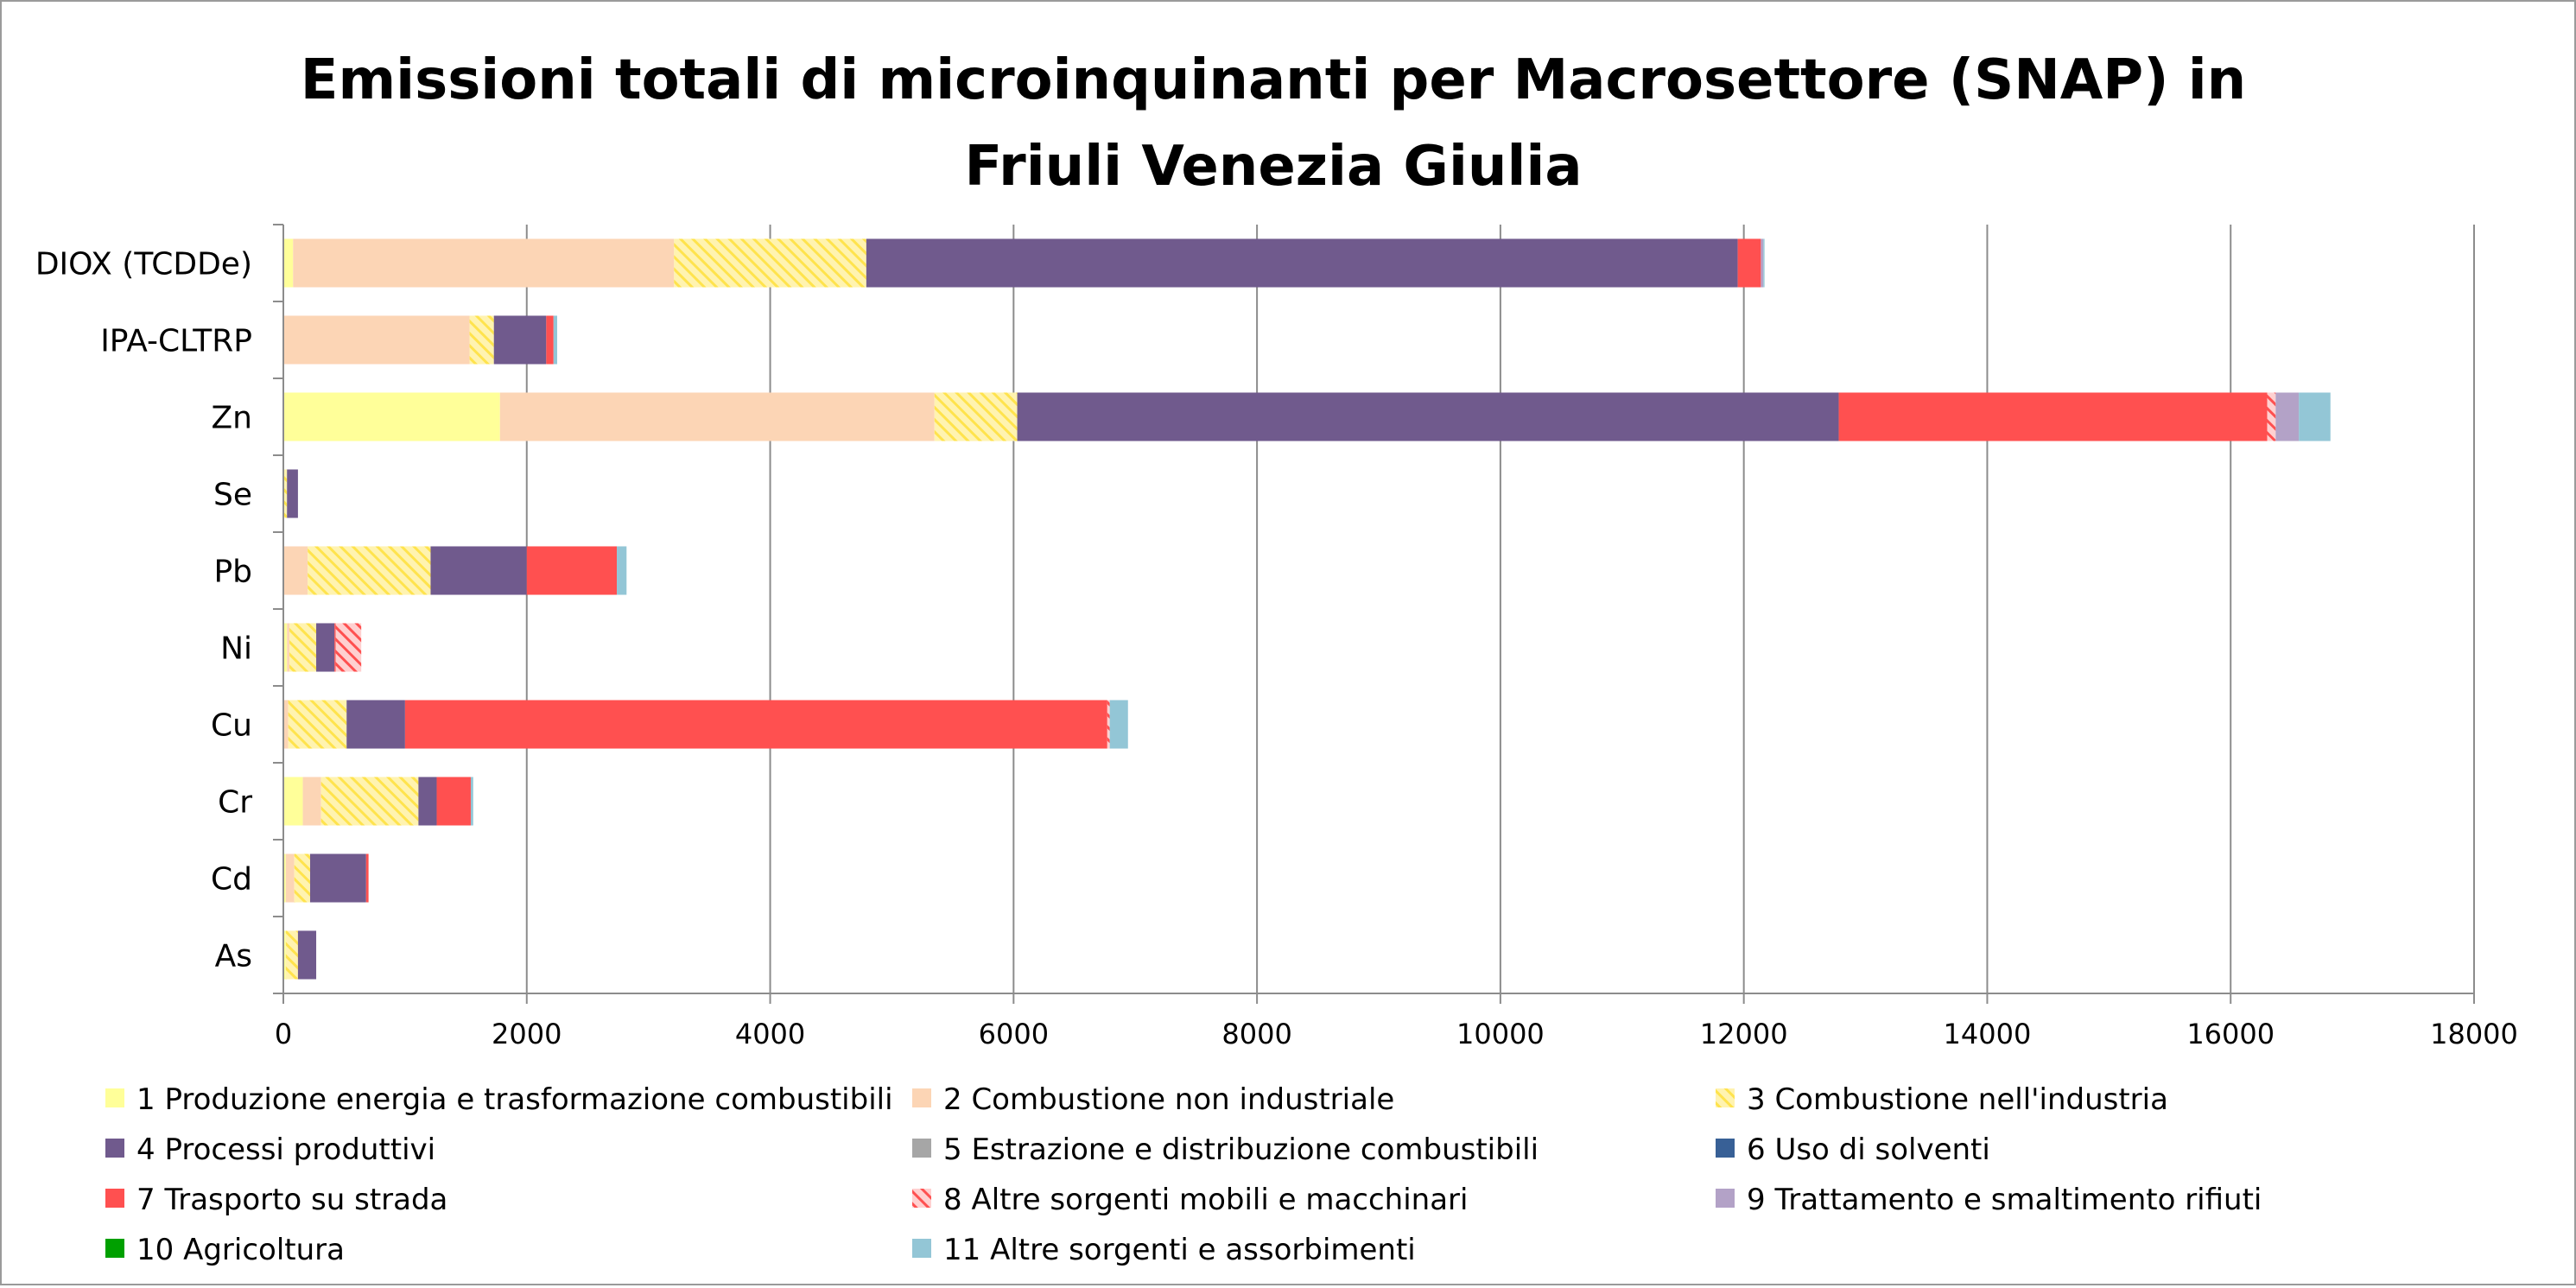 The height and width of the screenshot is (1288, 2576). I want to click on x-tick-label: 18000, so click(2474, 1034).